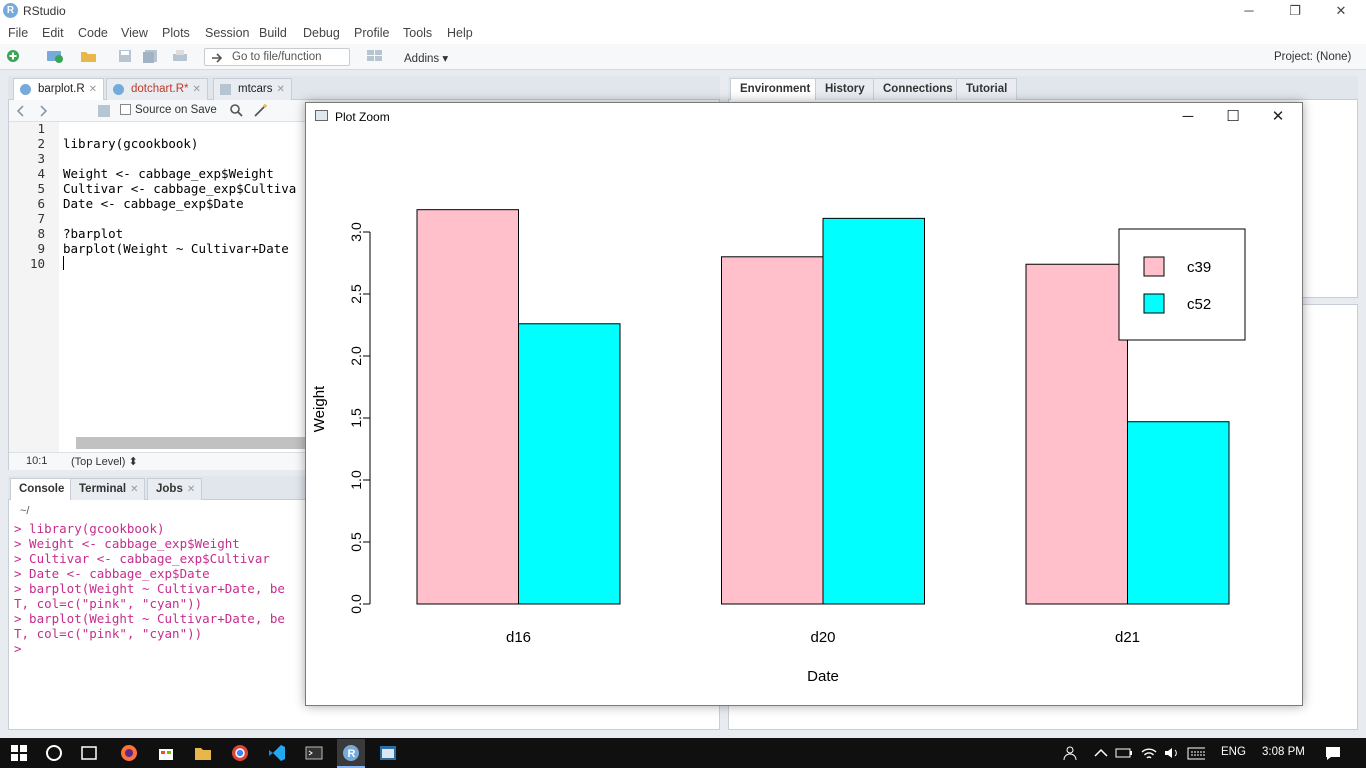  What do you see at coordinates (168, 173) in the screenshot?
I see `code-line: Weight <- cabbage_exp$Weight` at bounding box center [168, 173].